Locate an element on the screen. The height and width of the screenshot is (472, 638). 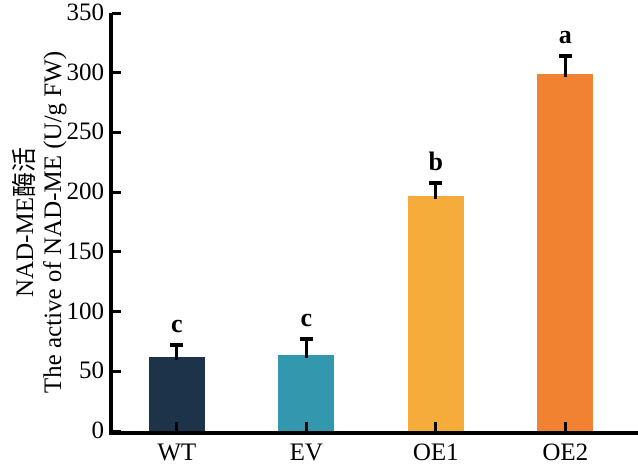
error-bar-stem-OE2 is located at coordinates (565, 65).